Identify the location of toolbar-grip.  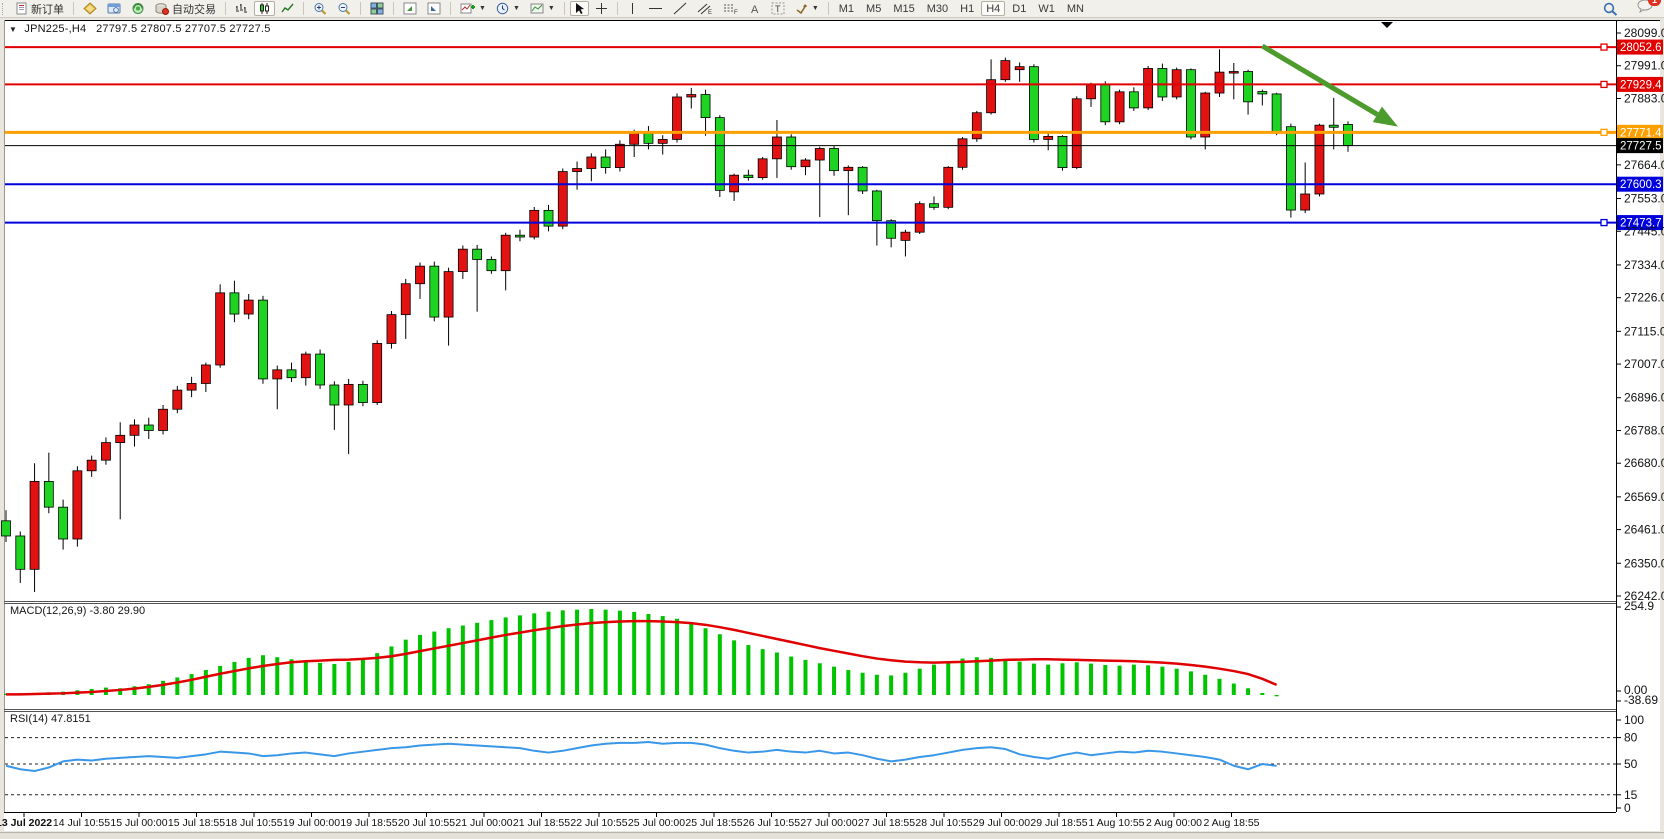
(4, 8).